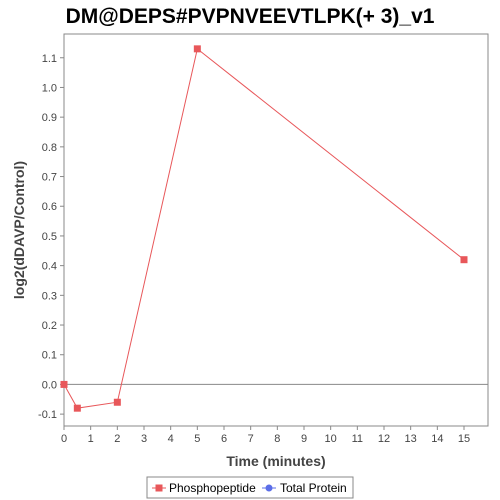  Describe the element at coordinates (411, 439) in the screenshot. I see `x-tick-label: 13` at that location.